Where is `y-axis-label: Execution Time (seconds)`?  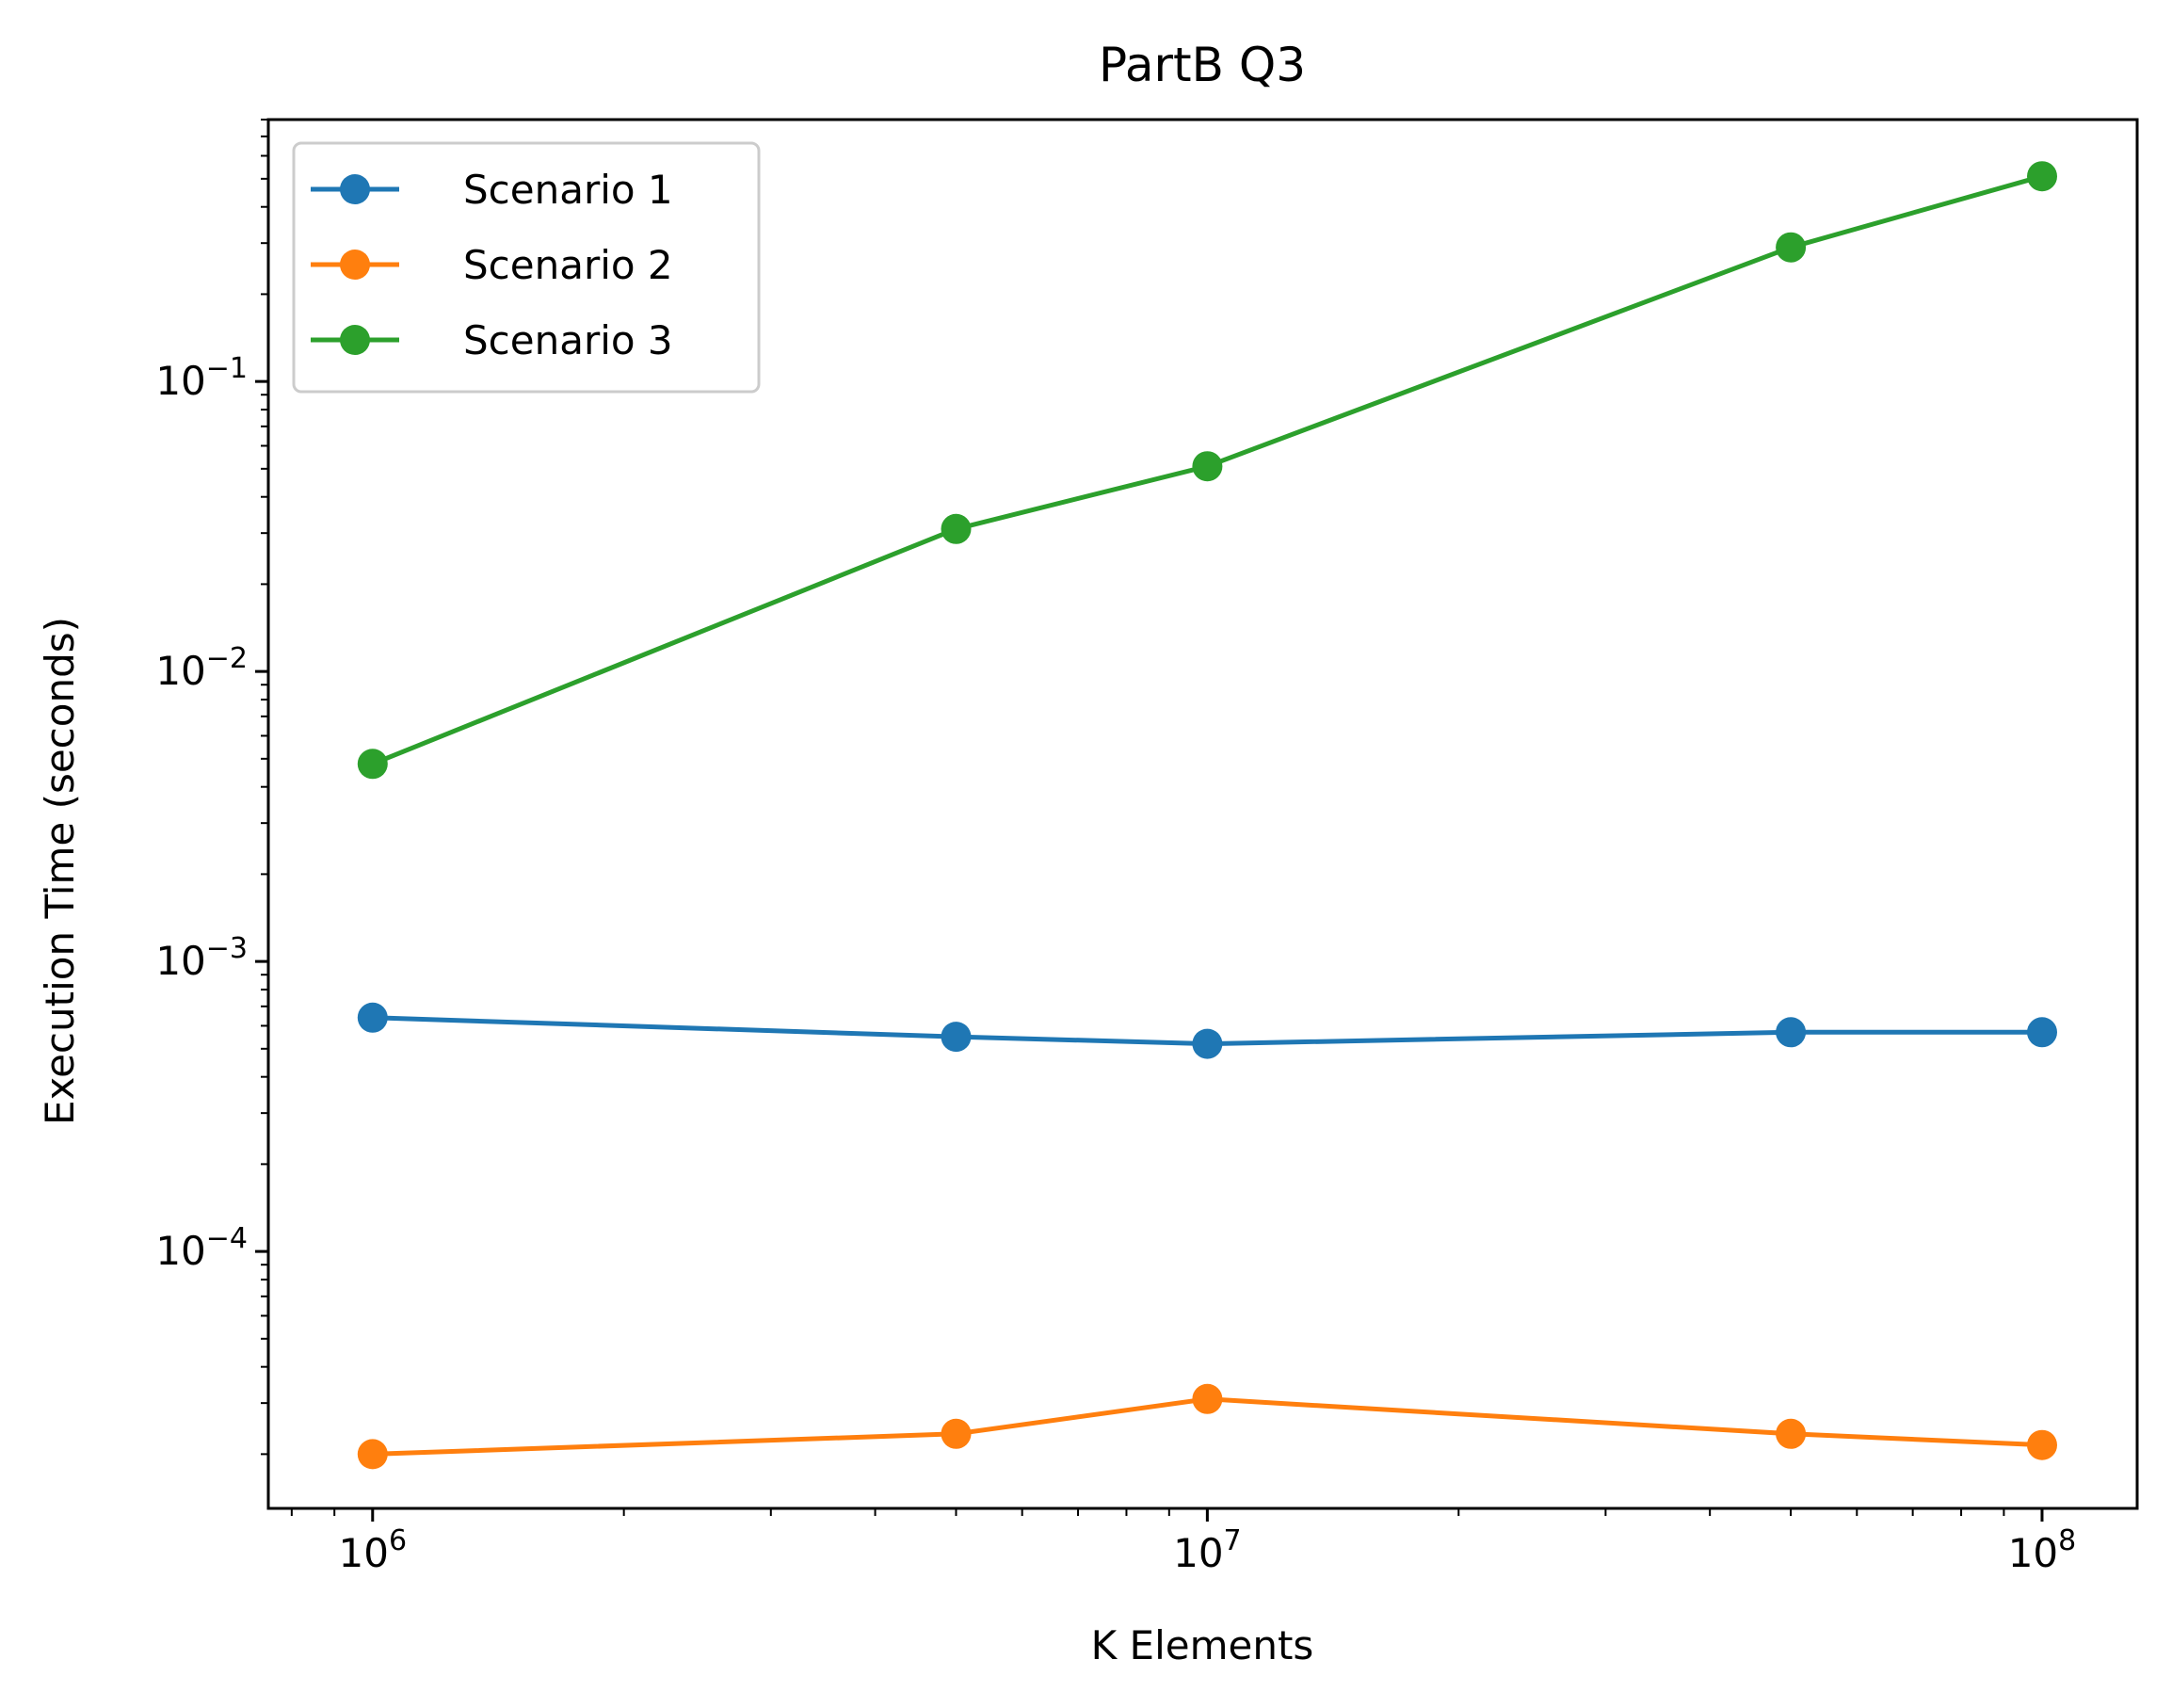
y-axis-label: Execution Time (seconds) is located at coordinates (60, 871).